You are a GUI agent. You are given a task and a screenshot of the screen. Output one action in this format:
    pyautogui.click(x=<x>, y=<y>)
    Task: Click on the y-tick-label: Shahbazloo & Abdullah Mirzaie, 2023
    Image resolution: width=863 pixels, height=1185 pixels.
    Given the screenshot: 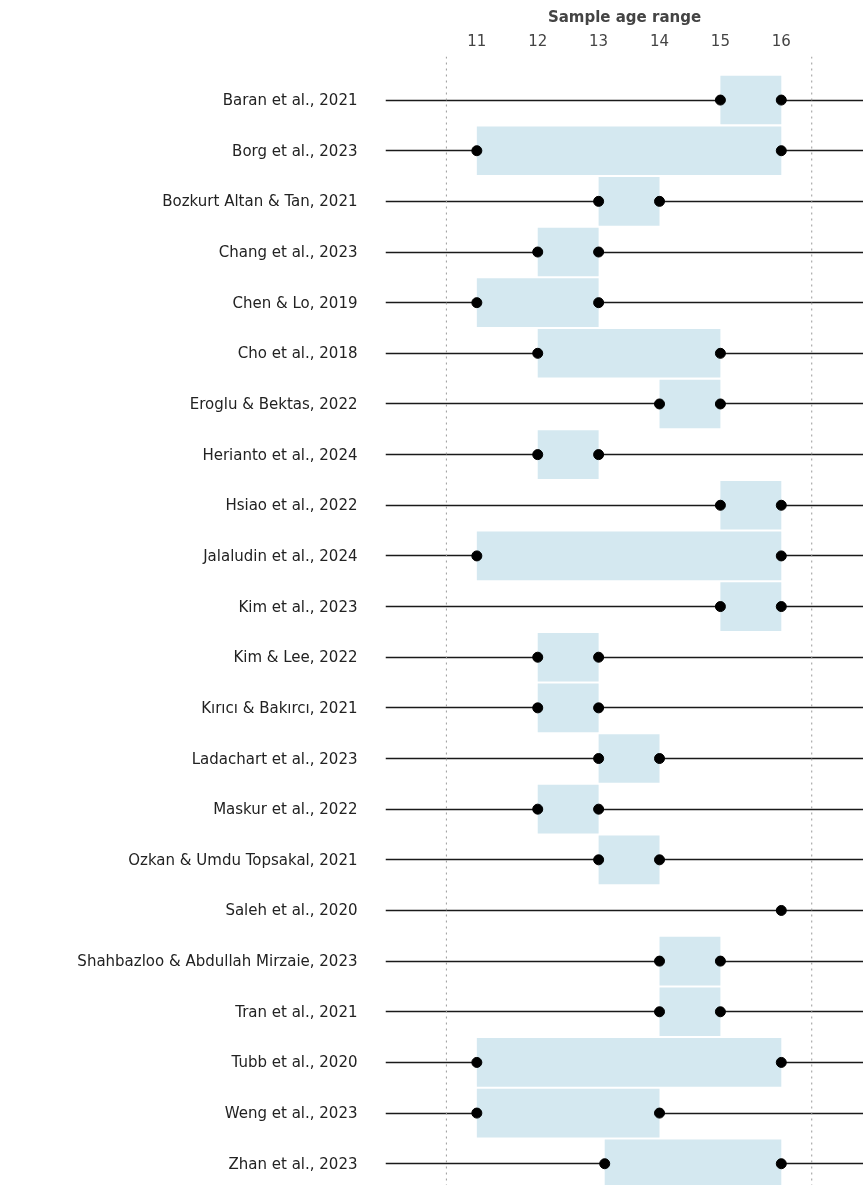 What is the action you would take?
    pyautogui.click(x=217, y=961)
    